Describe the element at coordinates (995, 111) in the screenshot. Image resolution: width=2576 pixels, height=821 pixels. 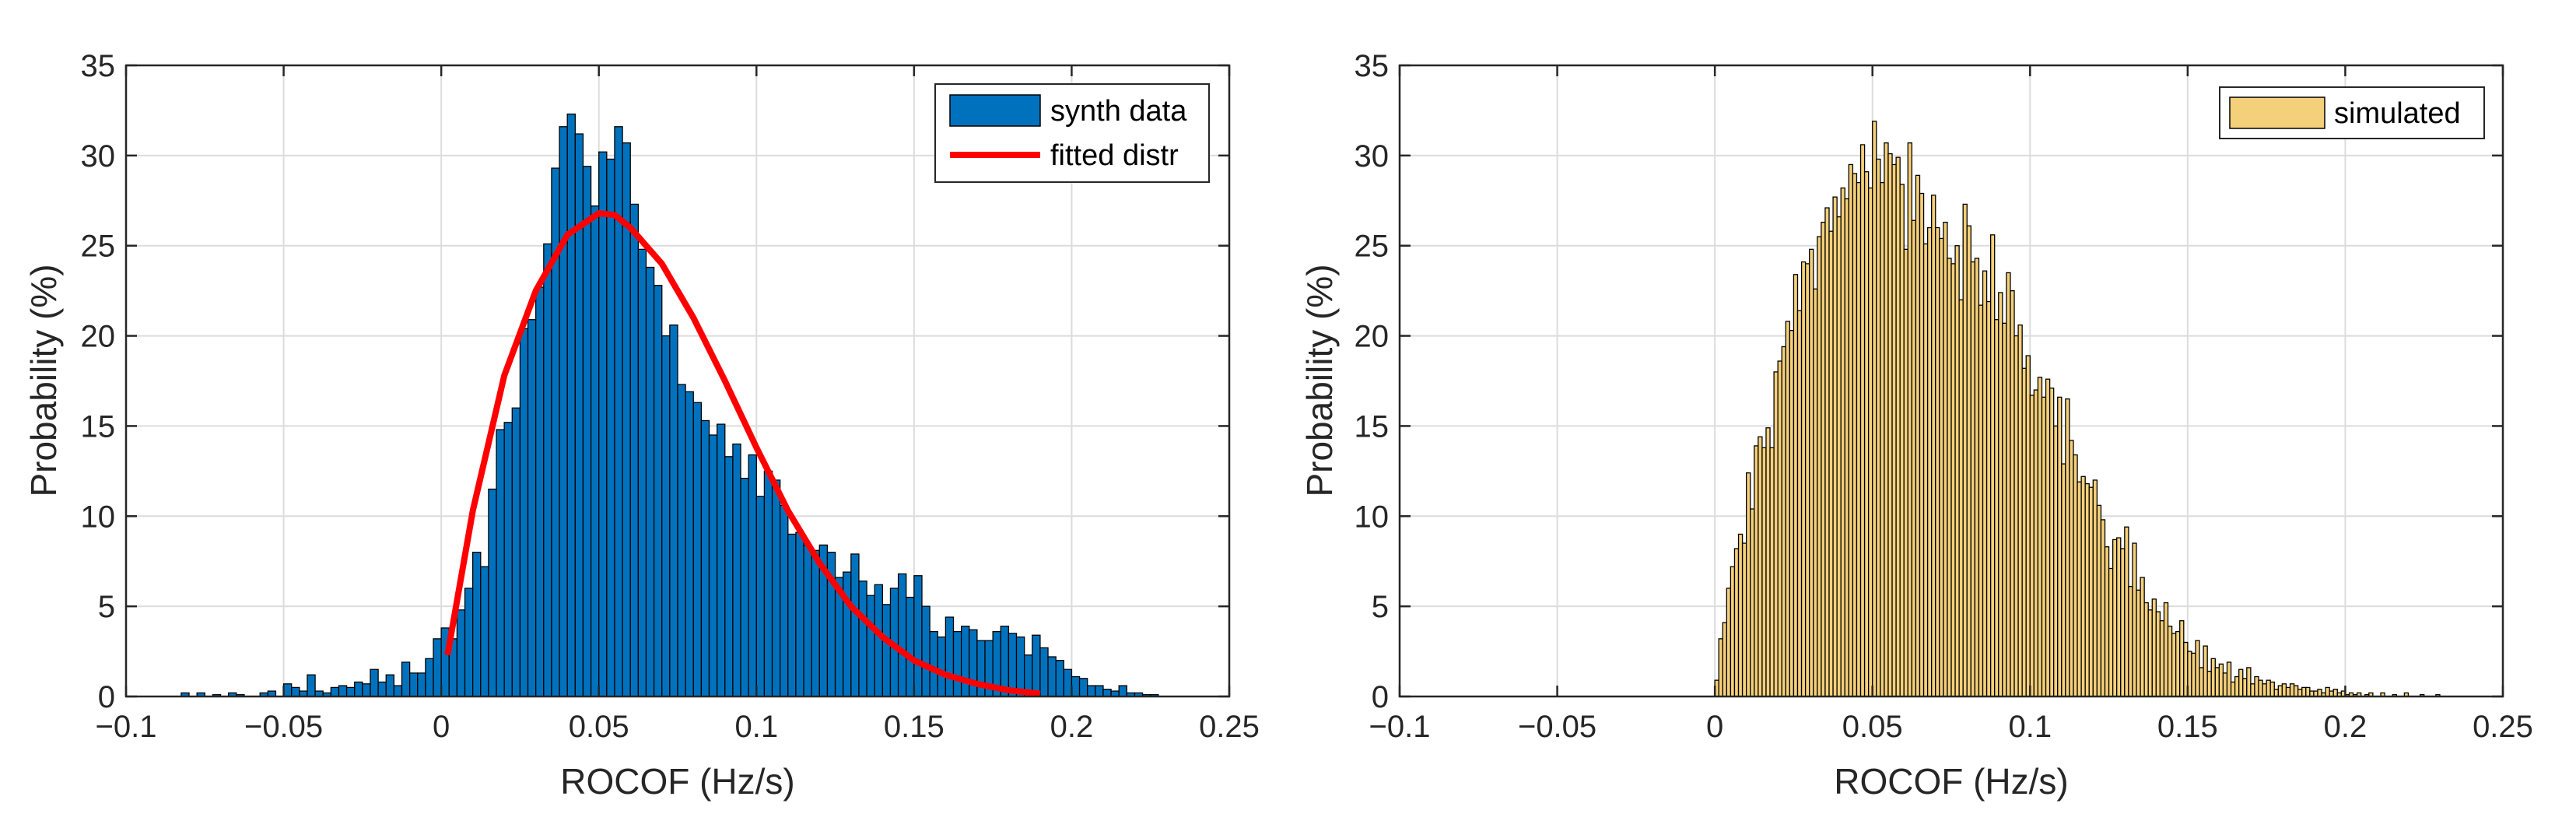
I see `legend-swatch-synth-data` at that location.